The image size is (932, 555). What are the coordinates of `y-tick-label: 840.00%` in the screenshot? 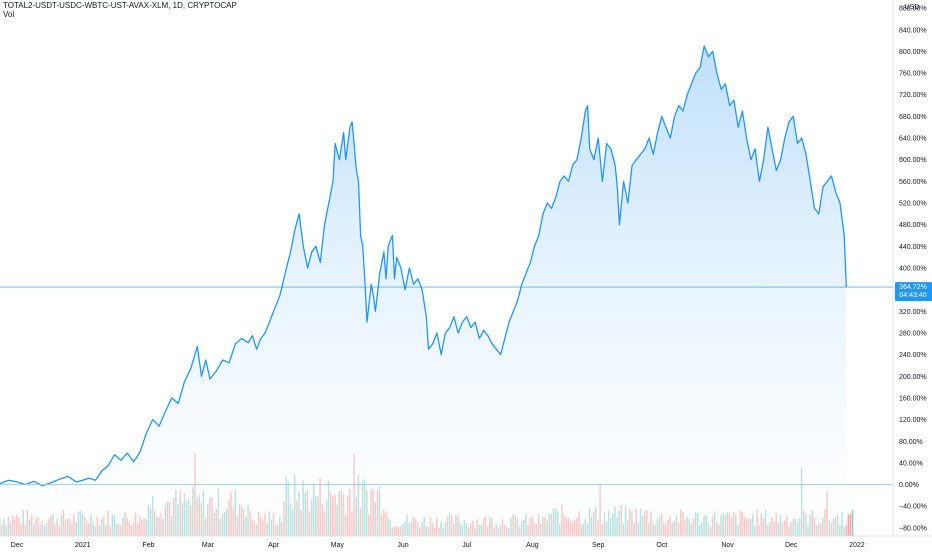 It's located at (913, 30).